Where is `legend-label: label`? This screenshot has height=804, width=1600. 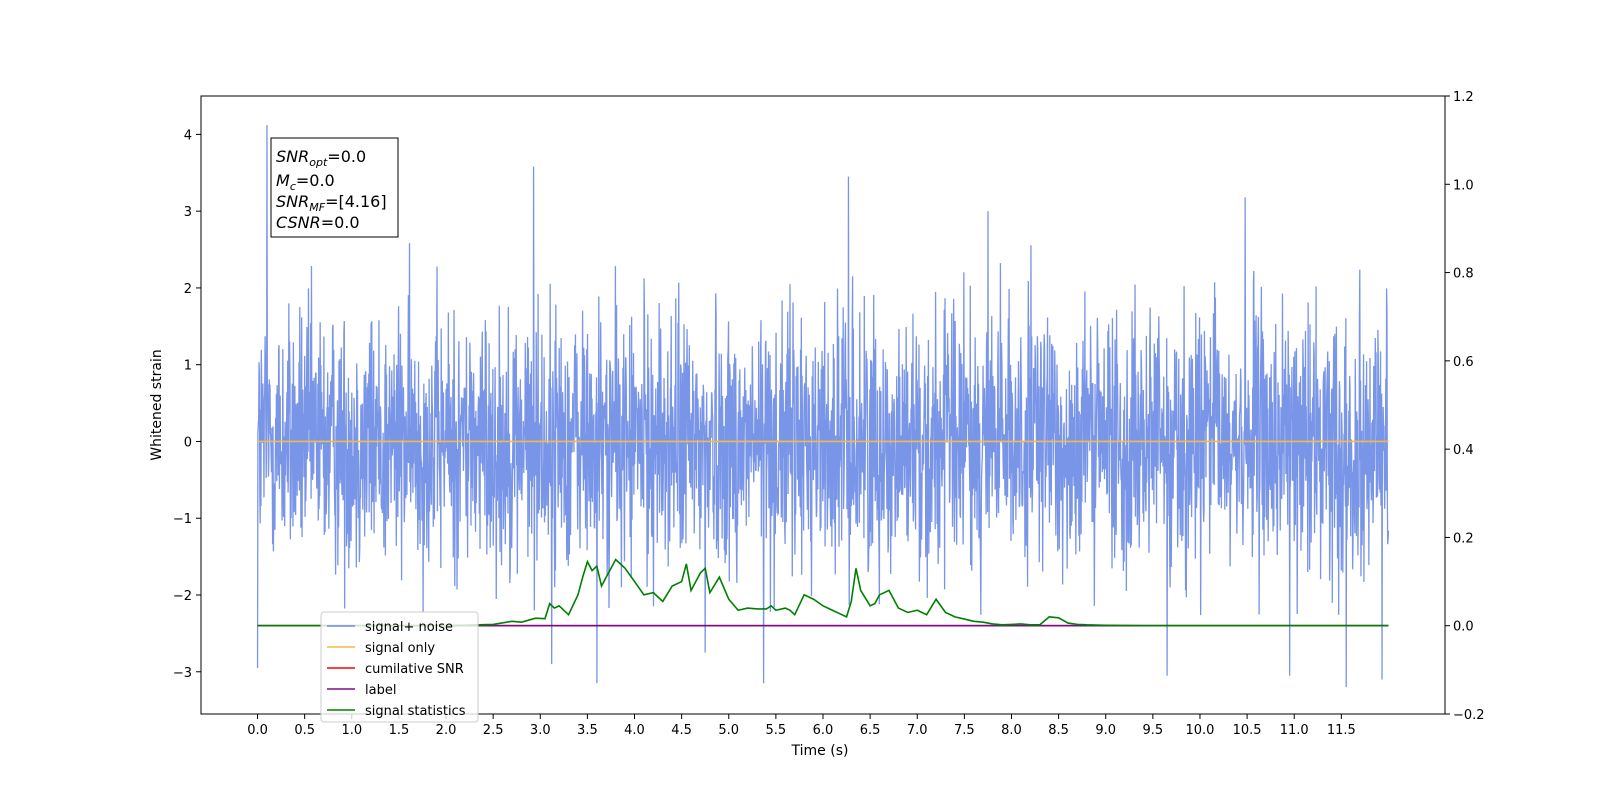 legend-label: label is located at coordinates (380, 690).